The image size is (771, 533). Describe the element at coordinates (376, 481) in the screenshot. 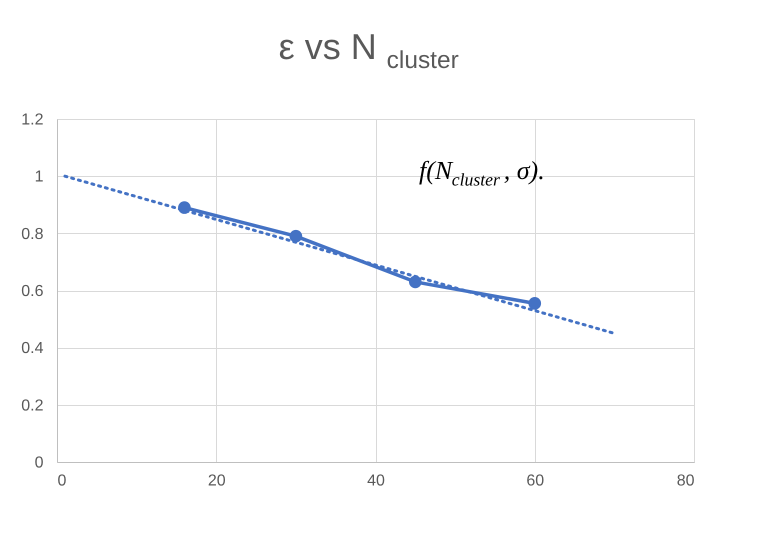

I see `x-tick-label: 40` at that location.